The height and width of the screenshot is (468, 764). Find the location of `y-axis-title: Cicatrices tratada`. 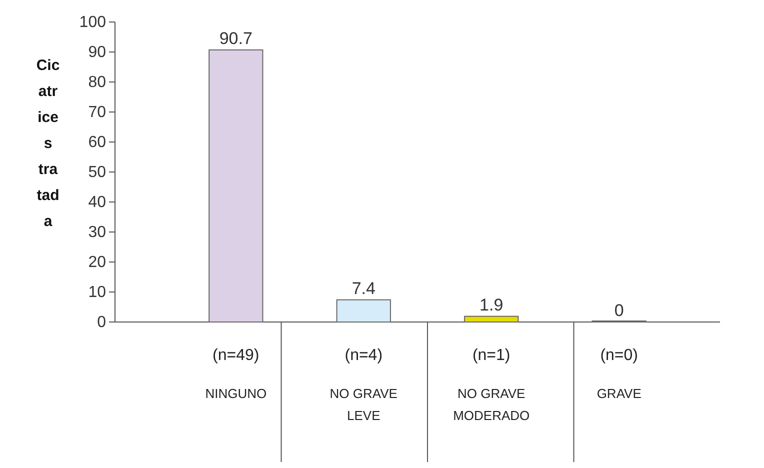

y-axis-title: Cicatrices tratada is located at coordinates (48, 143).